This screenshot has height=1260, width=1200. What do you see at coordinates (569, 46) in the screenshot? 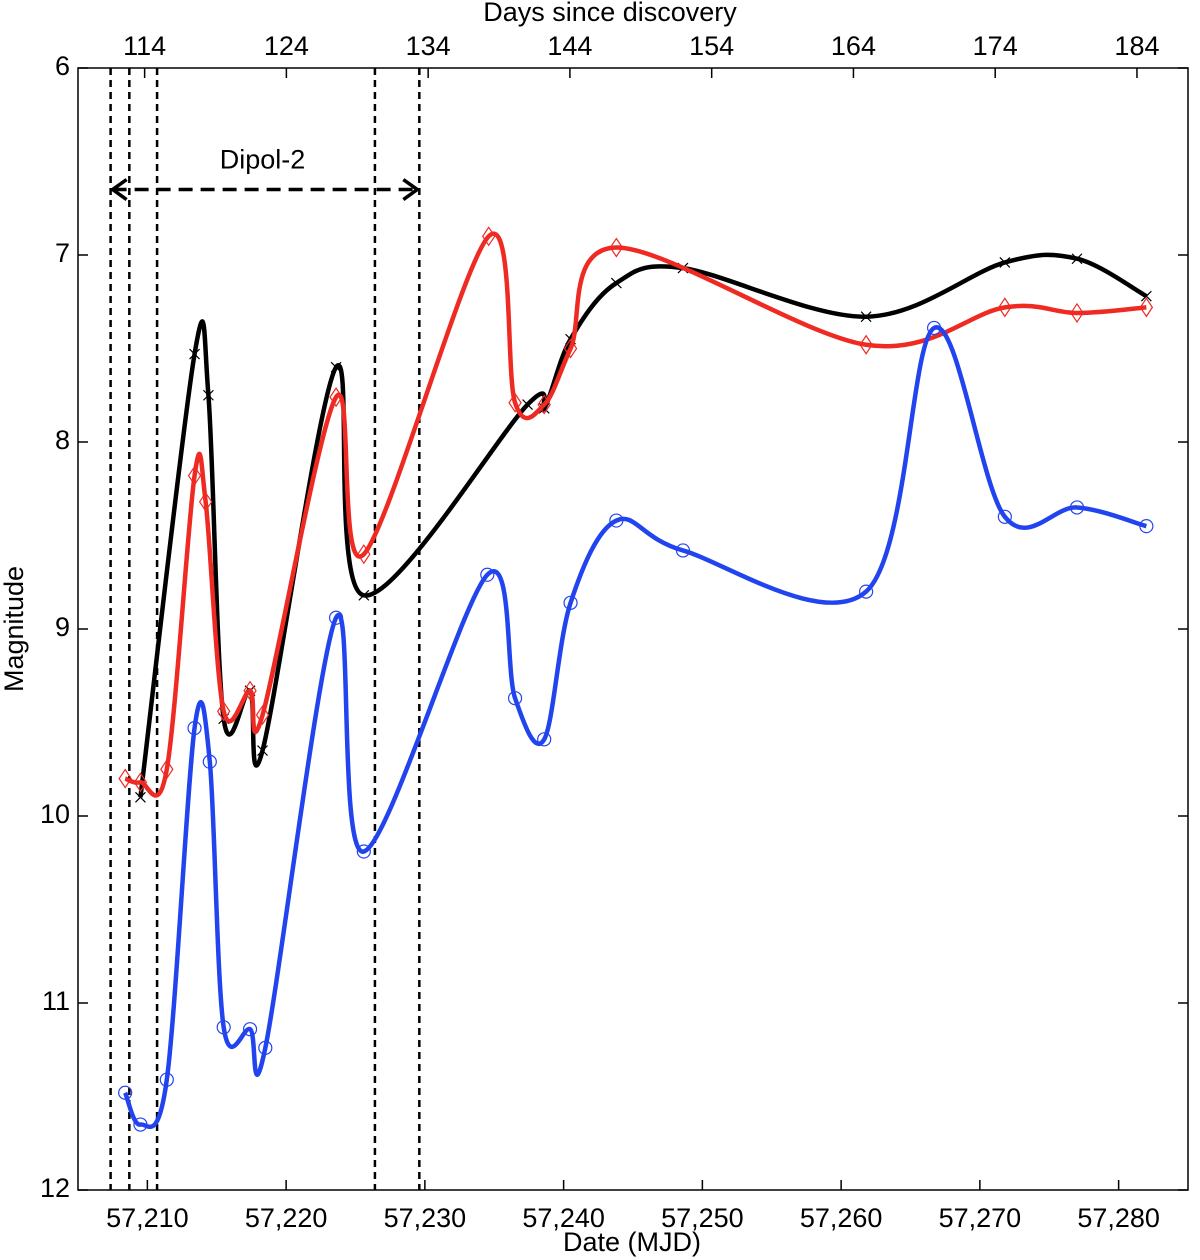
I see `x2-tick-label: 144` at bounding box center [569, 46].